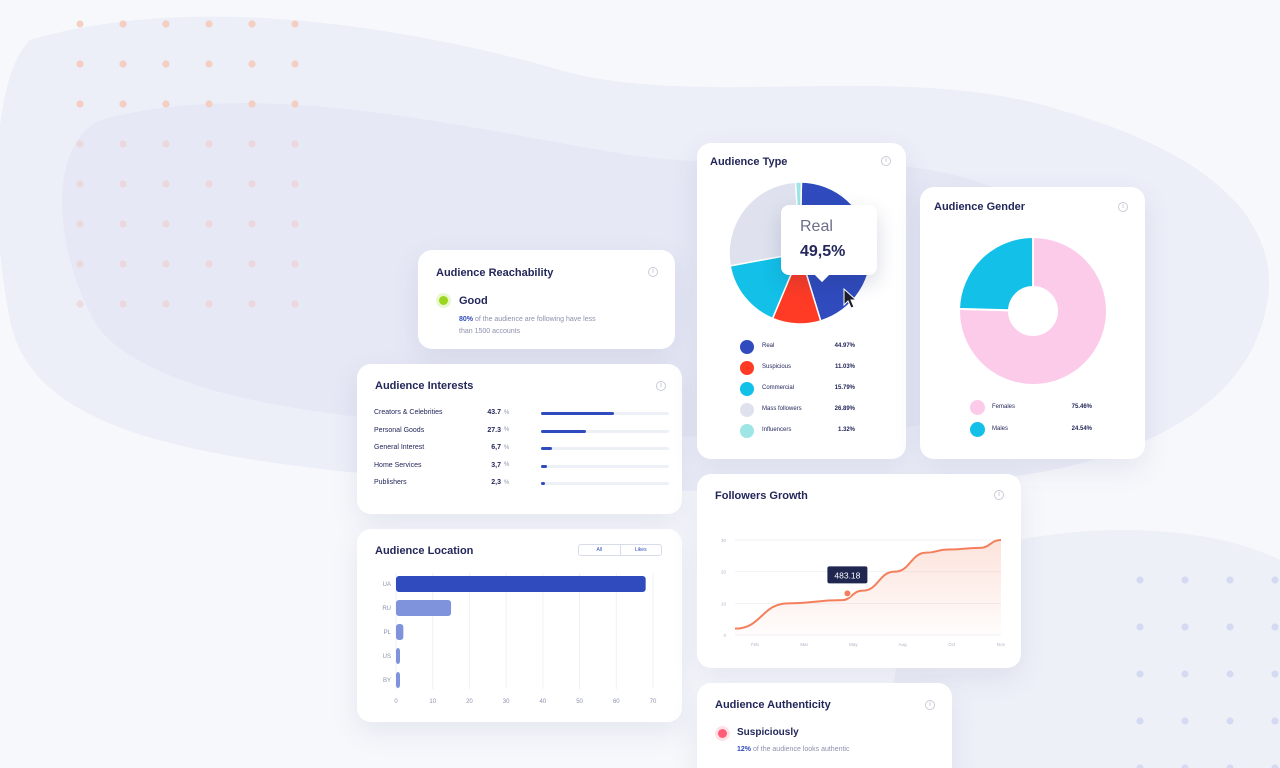  I want to click on legend-label: Influencers, so click(777, 430).